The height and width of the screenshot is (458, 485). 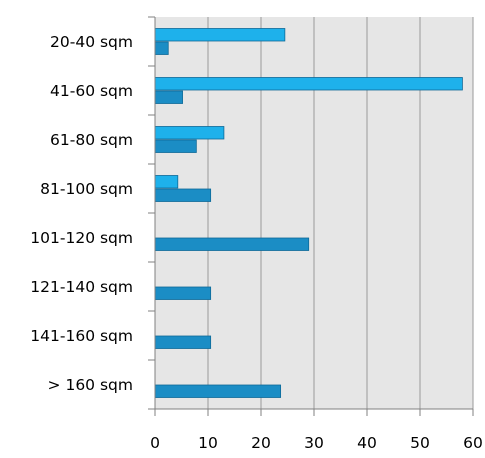 I want to click on category-label: 141-160 sqm, so click(x=81, y=336).